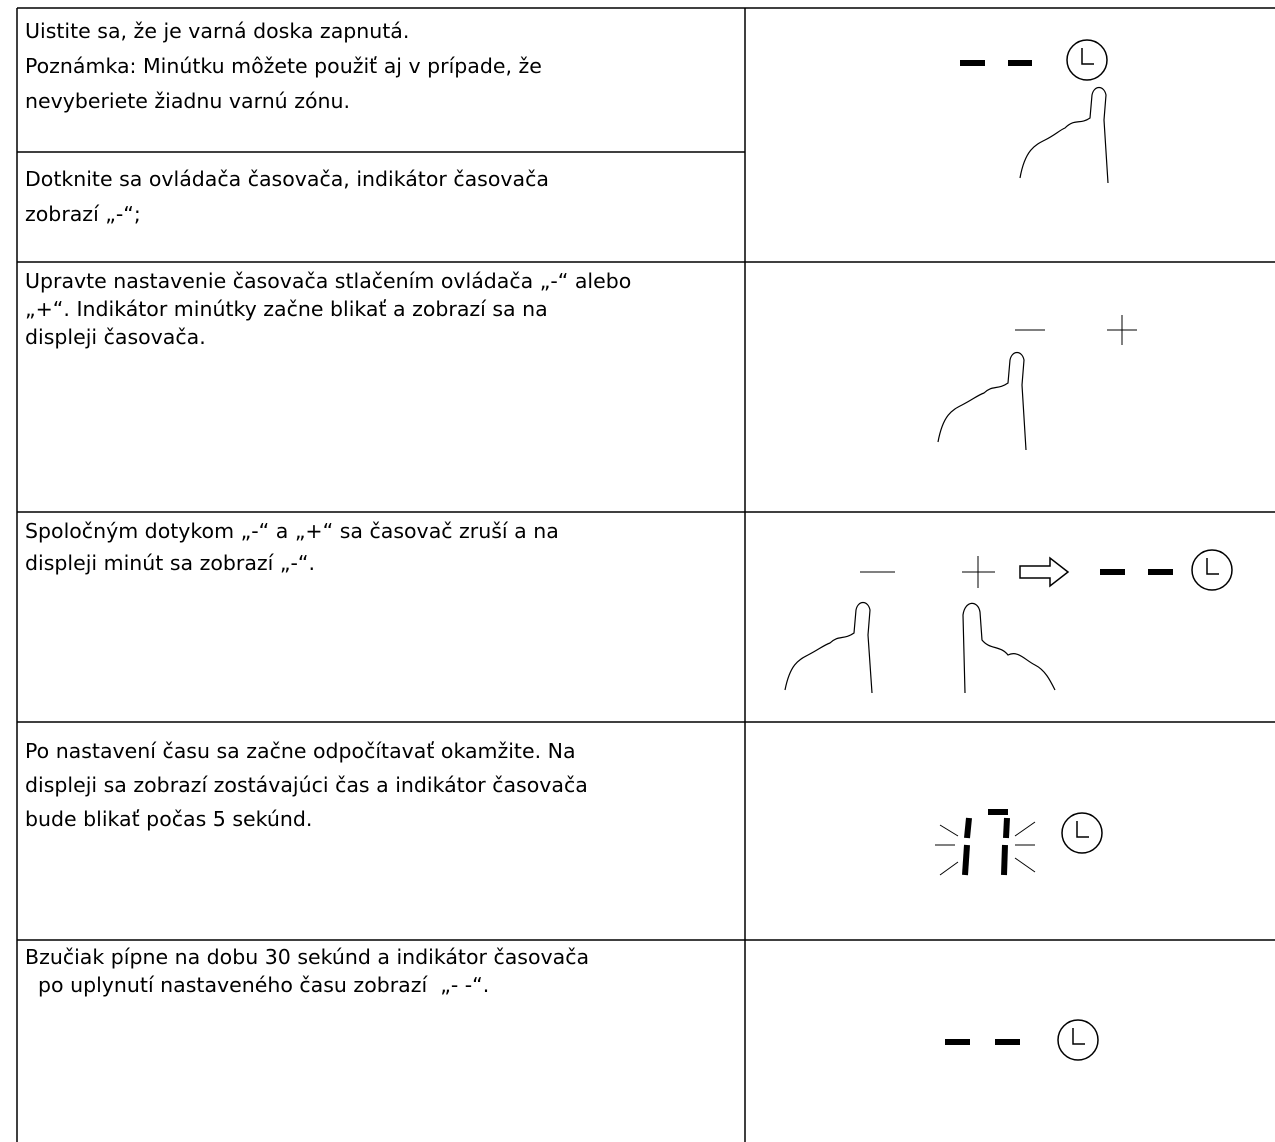  Describe the element at coordinates (217, 31) in the screenshot. I see `text-line: Uistite sa, že je varná doska zapnutá.` at that location.